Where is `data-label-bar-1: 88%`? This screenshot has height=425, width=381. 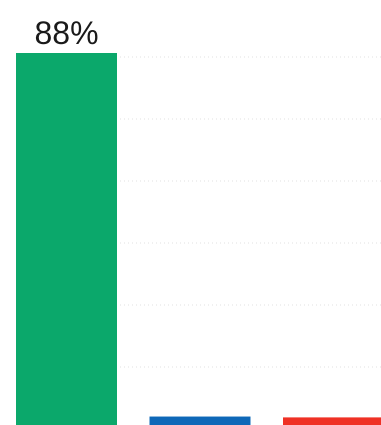
data-label-bar-1: 88% is located at coordinates (66, 33).